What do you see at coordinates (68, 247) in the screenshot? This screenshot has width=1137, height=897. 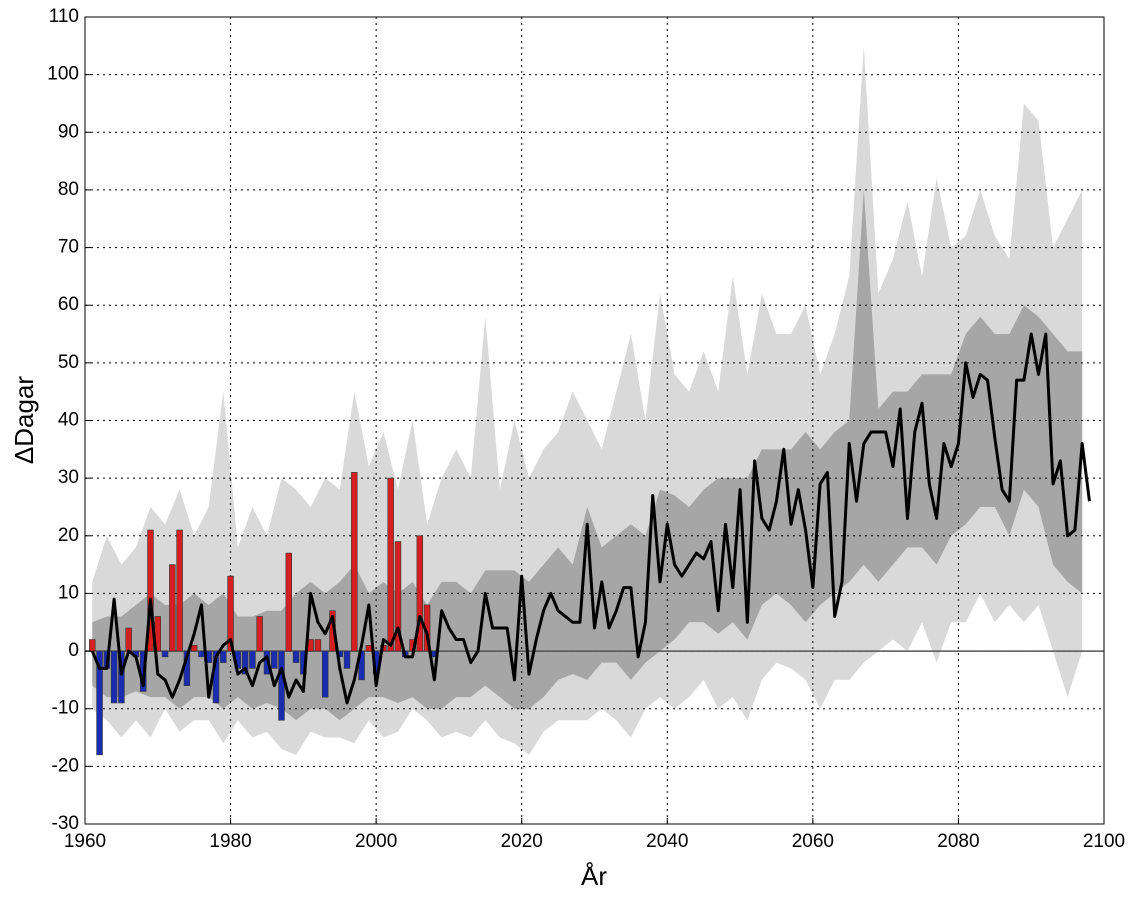 I see `y-tick-label: 70` at bounding box center [68, 247].